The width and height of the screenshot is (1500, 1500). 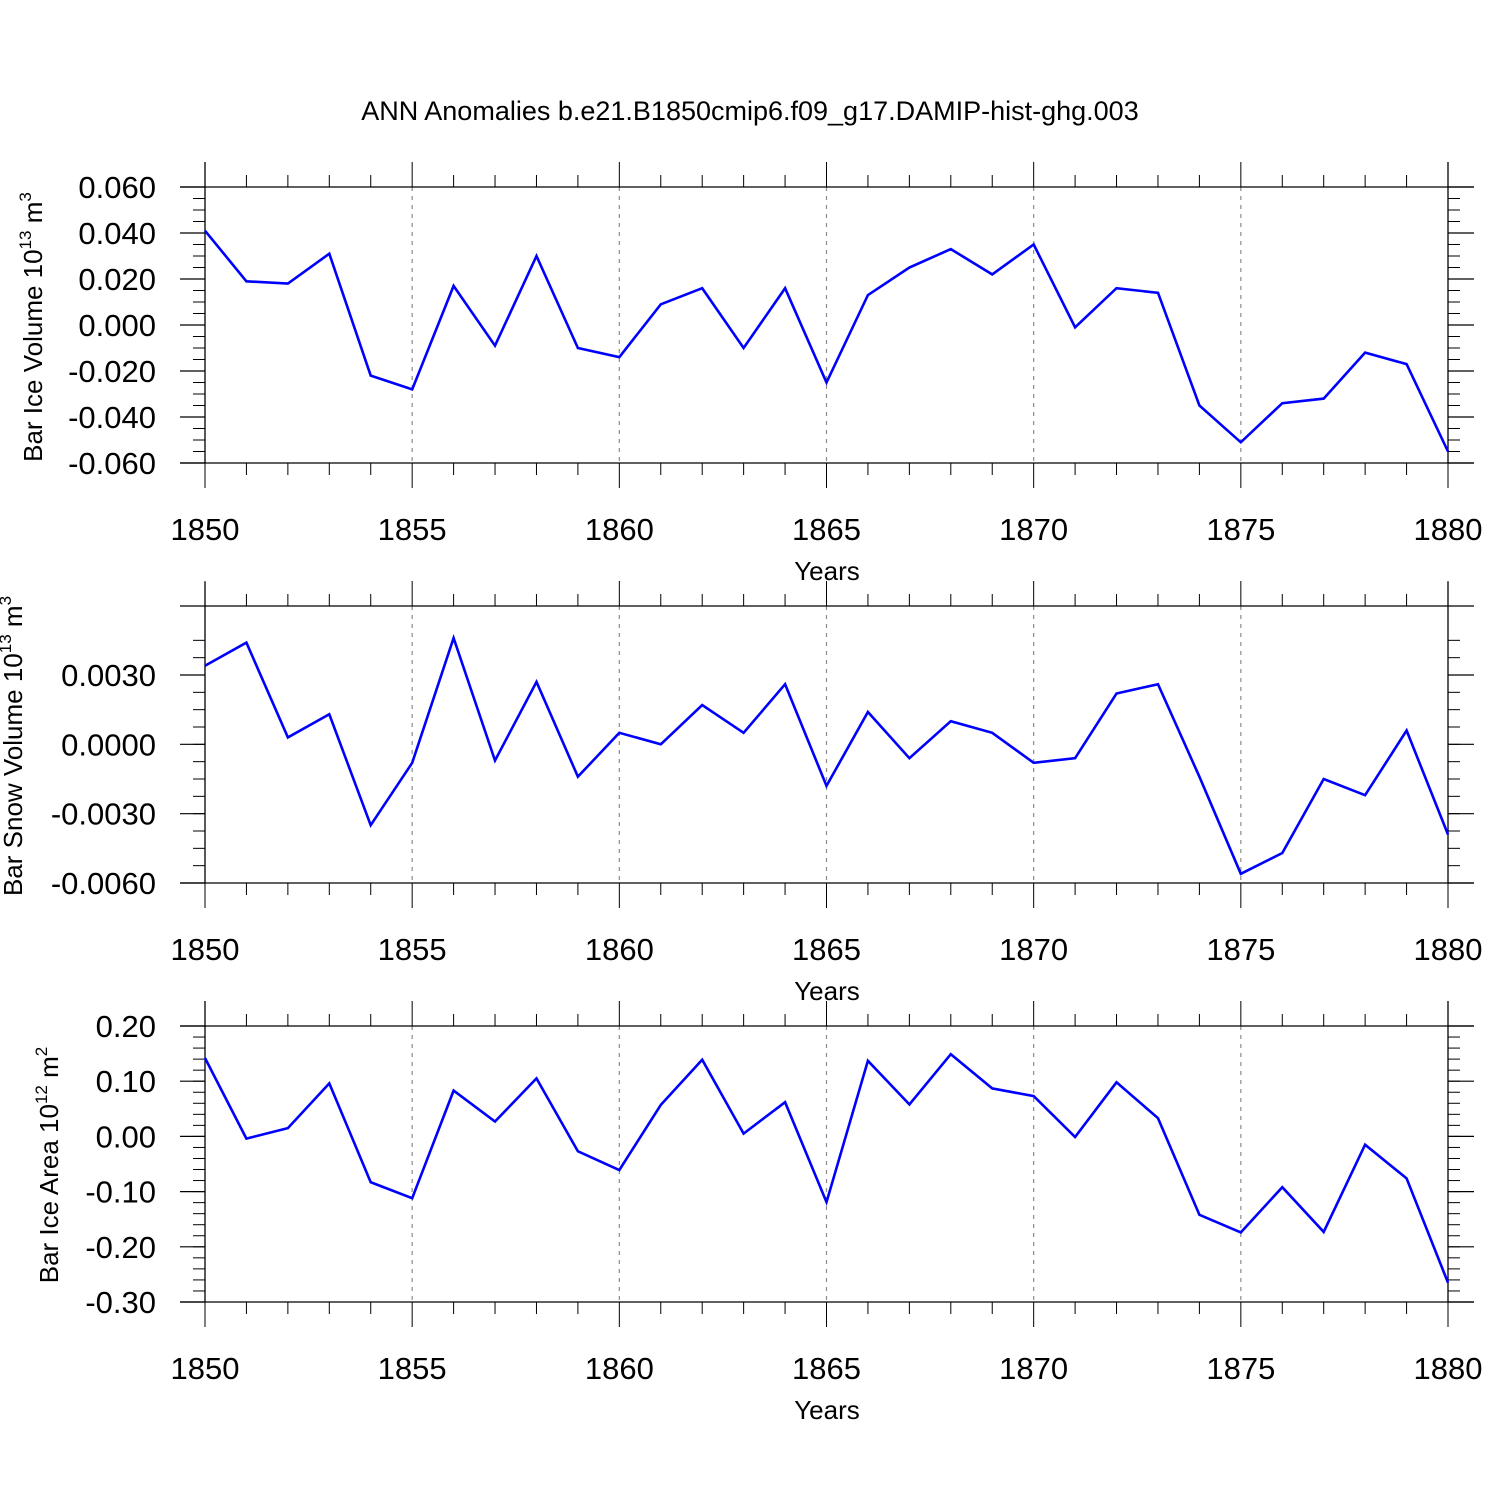 What do you see at coordinates (103, 814) in the screenshot?
I see `y-tick-label: -0.0030` at bounding box center [103, 814].